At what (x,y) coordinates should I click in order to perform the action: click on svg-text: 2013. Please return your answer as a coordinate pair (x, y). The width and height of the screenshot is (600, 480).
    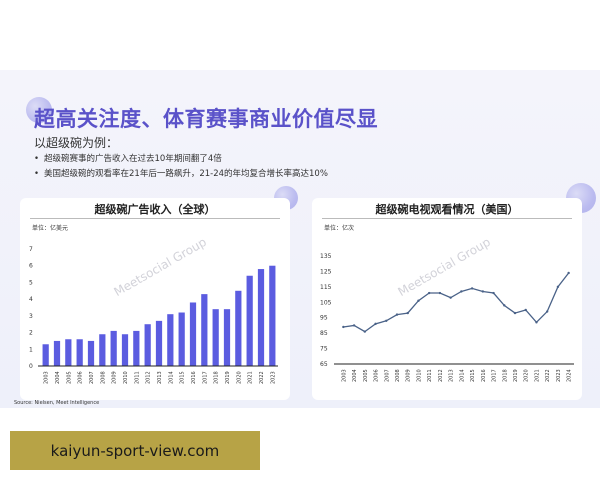
    Looking at the image, I should click on (160, 377).